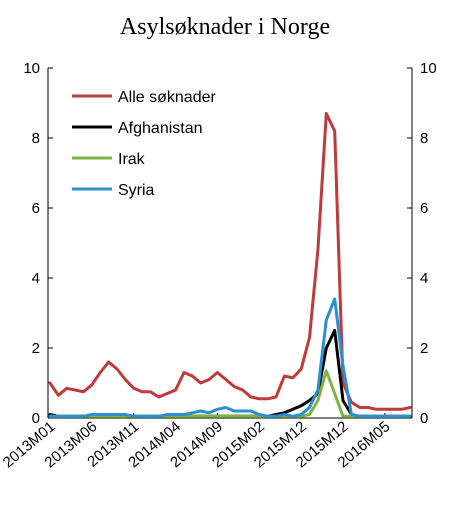 This screenshot has width=450, height=508. Describe the element at coordinates (36, 138) in the screenshot. I see `y-tick-label-left: 8` at that location.